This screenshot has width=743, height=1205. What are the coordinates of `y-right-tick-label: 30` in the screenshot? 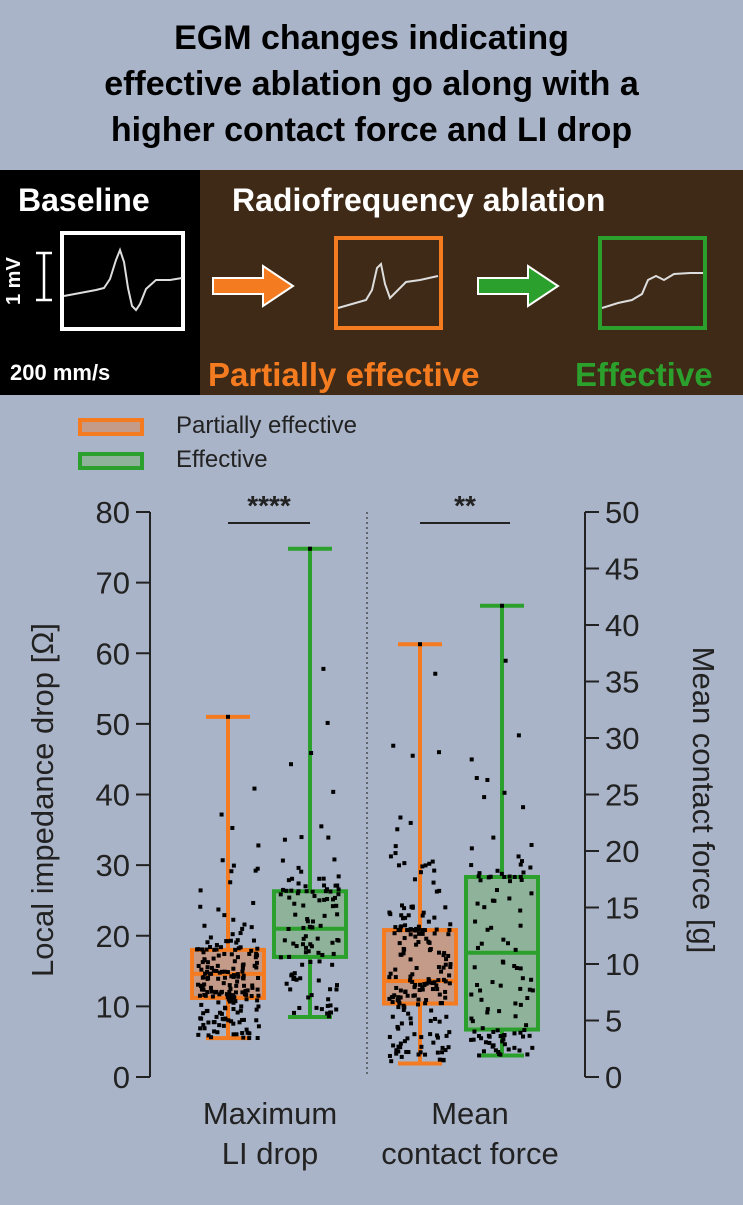 It's located at (622, 738).